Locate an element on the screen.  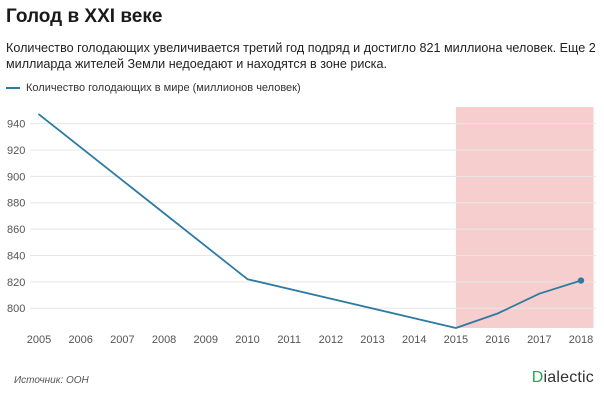
x-tick-label: 2017 is located at coordinates (539, 340).